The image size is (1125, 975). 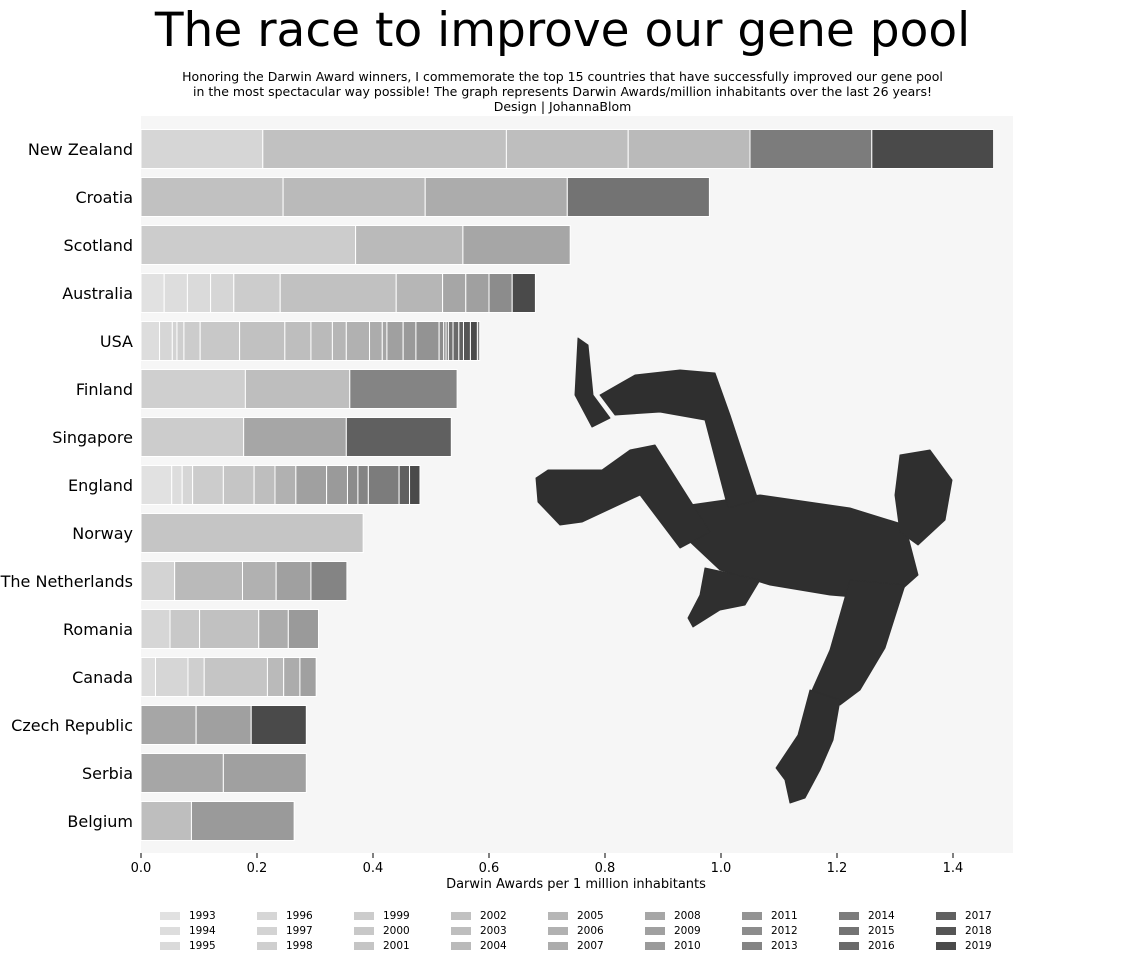 What do you see at coordinates (590, 945) in the screenshot?
I see `legend-label: 2007` at bounding box center [590, 945].